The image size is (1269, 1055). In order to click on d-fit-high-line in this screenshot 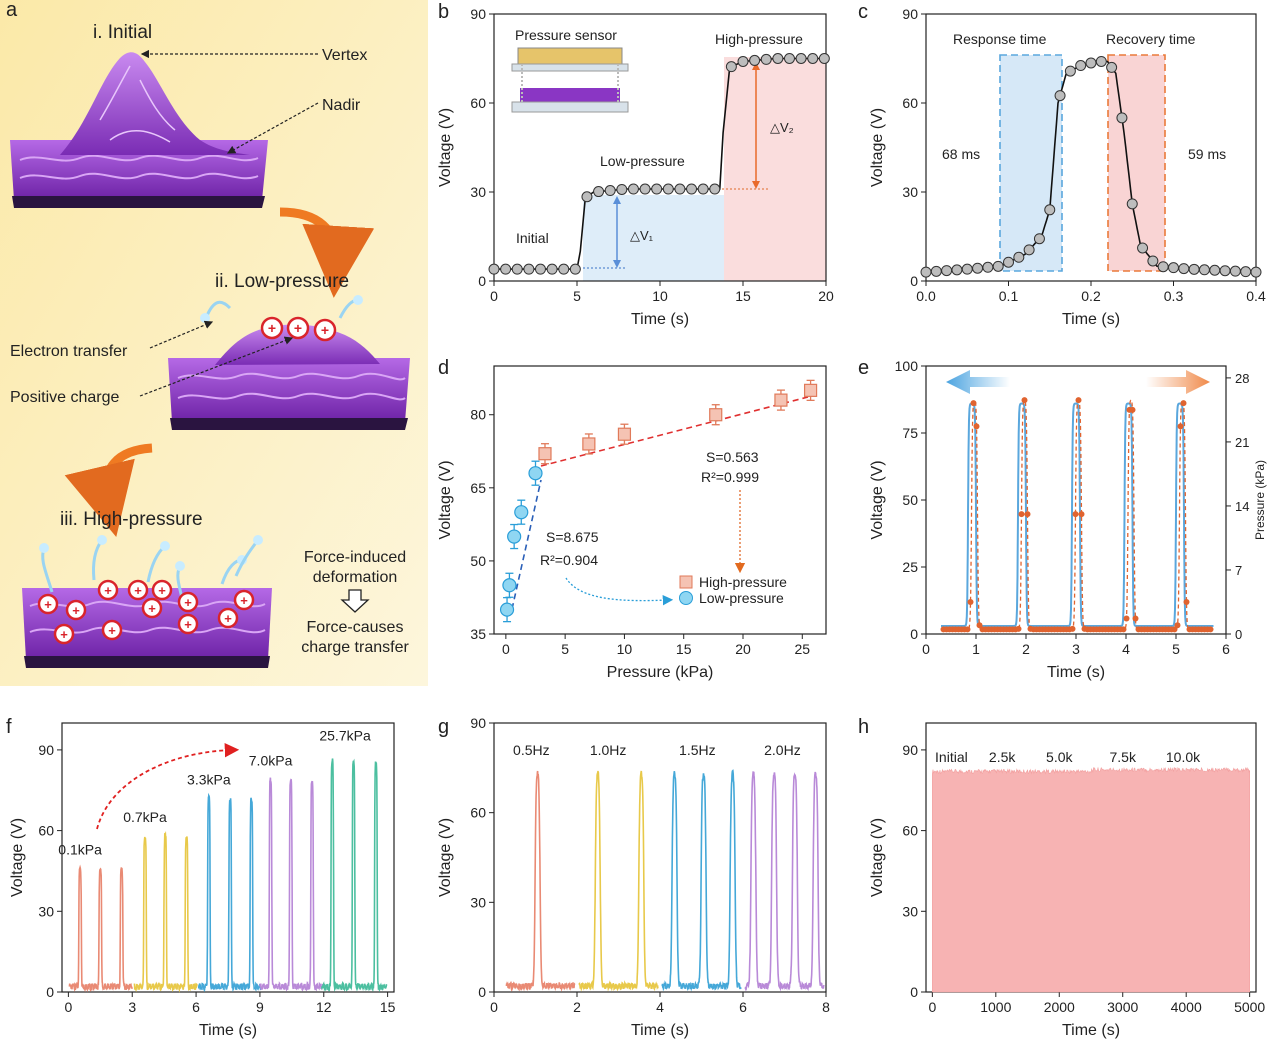, I will do `click(674, 431)`.